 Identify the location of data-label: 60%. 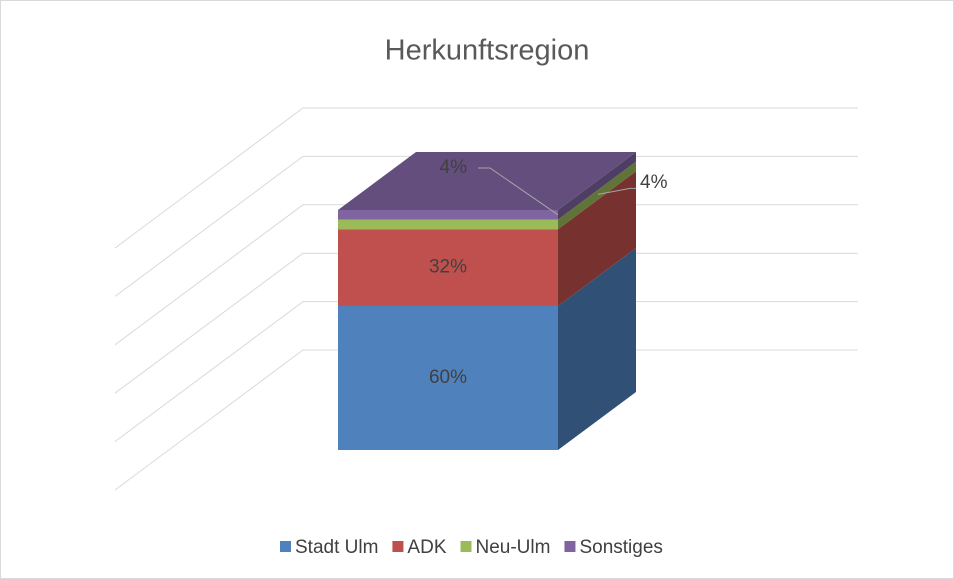
(448, 377).